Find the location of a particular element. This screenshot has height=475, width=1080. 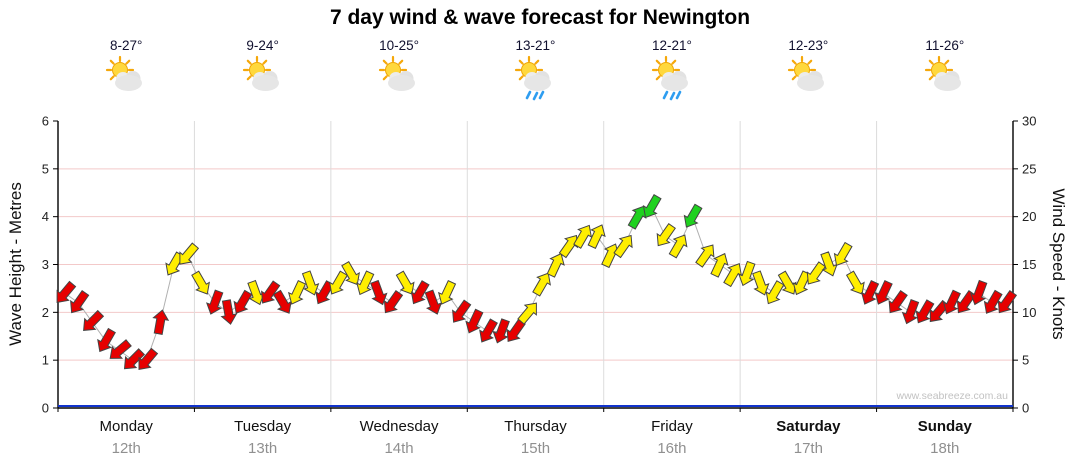

day-label-wednesday: Wednesday 14th is located at coordinates (399, 438).